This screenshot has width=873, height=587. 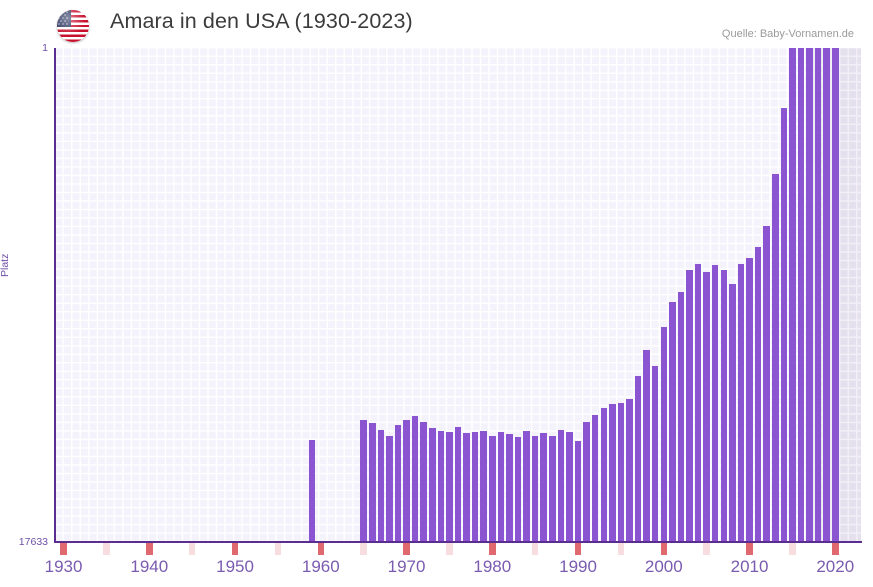 I want to click on x-tick-2020: 2020, so click(x=835, y=566).